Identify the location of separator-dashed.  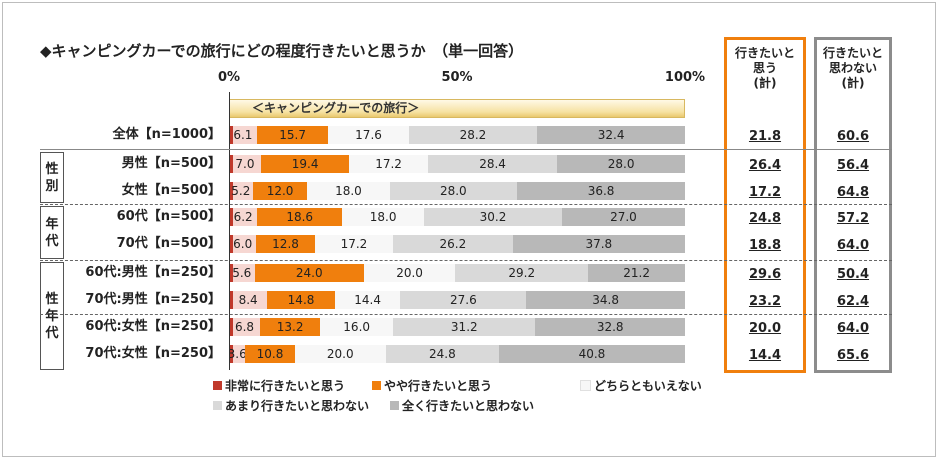
(466, 260).